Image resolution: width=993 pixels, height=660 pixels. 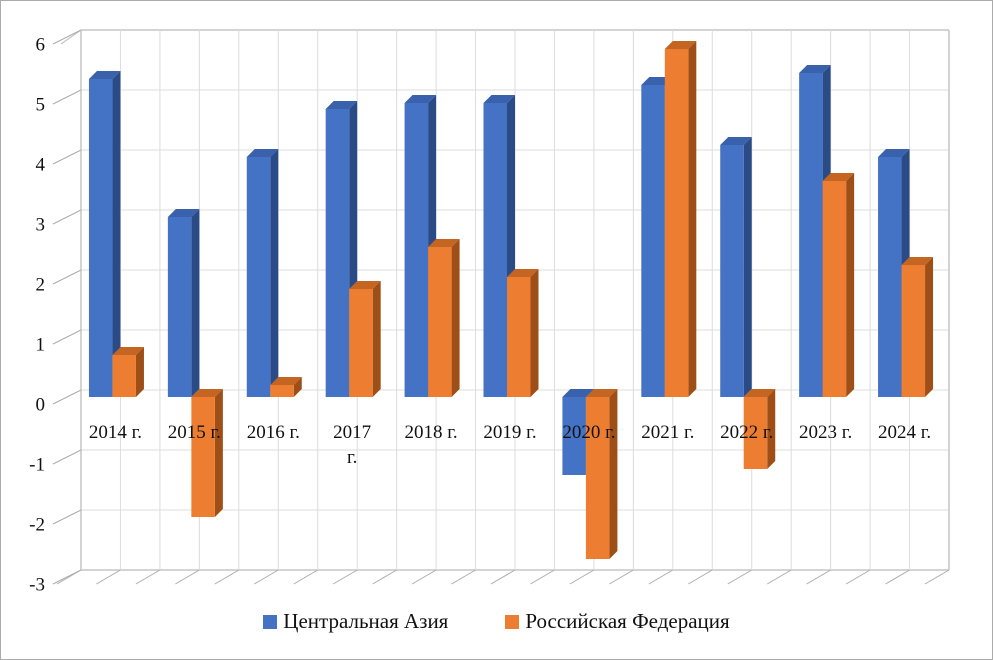 What do you see at coordinates (601, 393) in the screenshot?
I see `bar-top-rf-2020` at bounding box center [601, 393].